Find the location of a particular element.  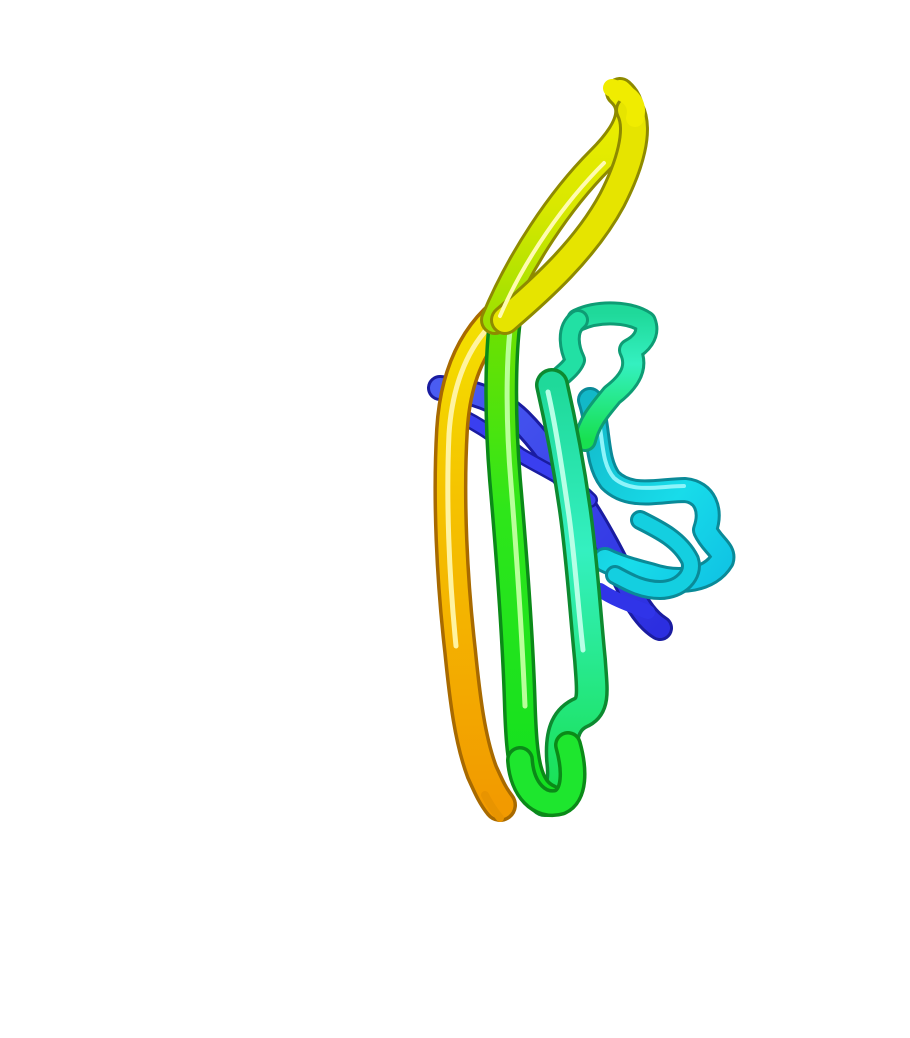

green-bottom-loop is located at coordinates (546, 774).